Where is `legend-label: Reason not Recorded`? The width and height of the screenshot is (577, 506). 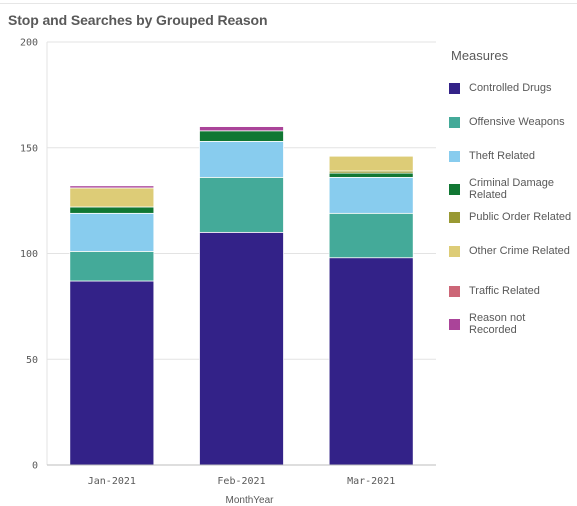 legend-label: Reason not Recorded is located at coordinates (497, 324).